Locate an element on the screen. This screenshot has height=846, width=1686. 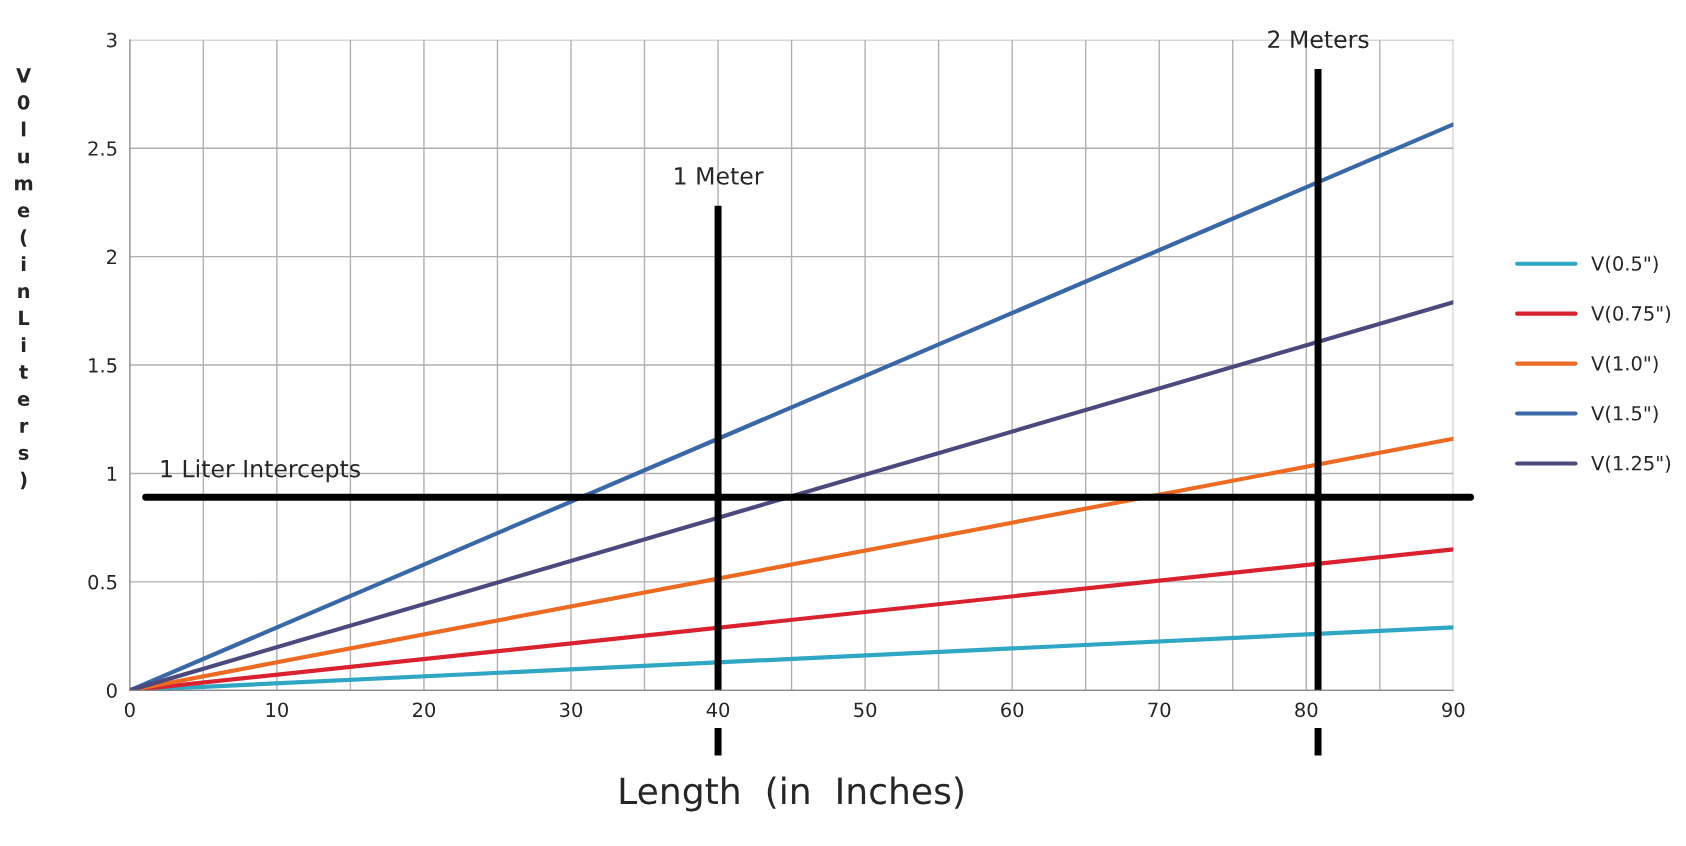
x-tick-label: 20 is located at coordinates (424, 710).